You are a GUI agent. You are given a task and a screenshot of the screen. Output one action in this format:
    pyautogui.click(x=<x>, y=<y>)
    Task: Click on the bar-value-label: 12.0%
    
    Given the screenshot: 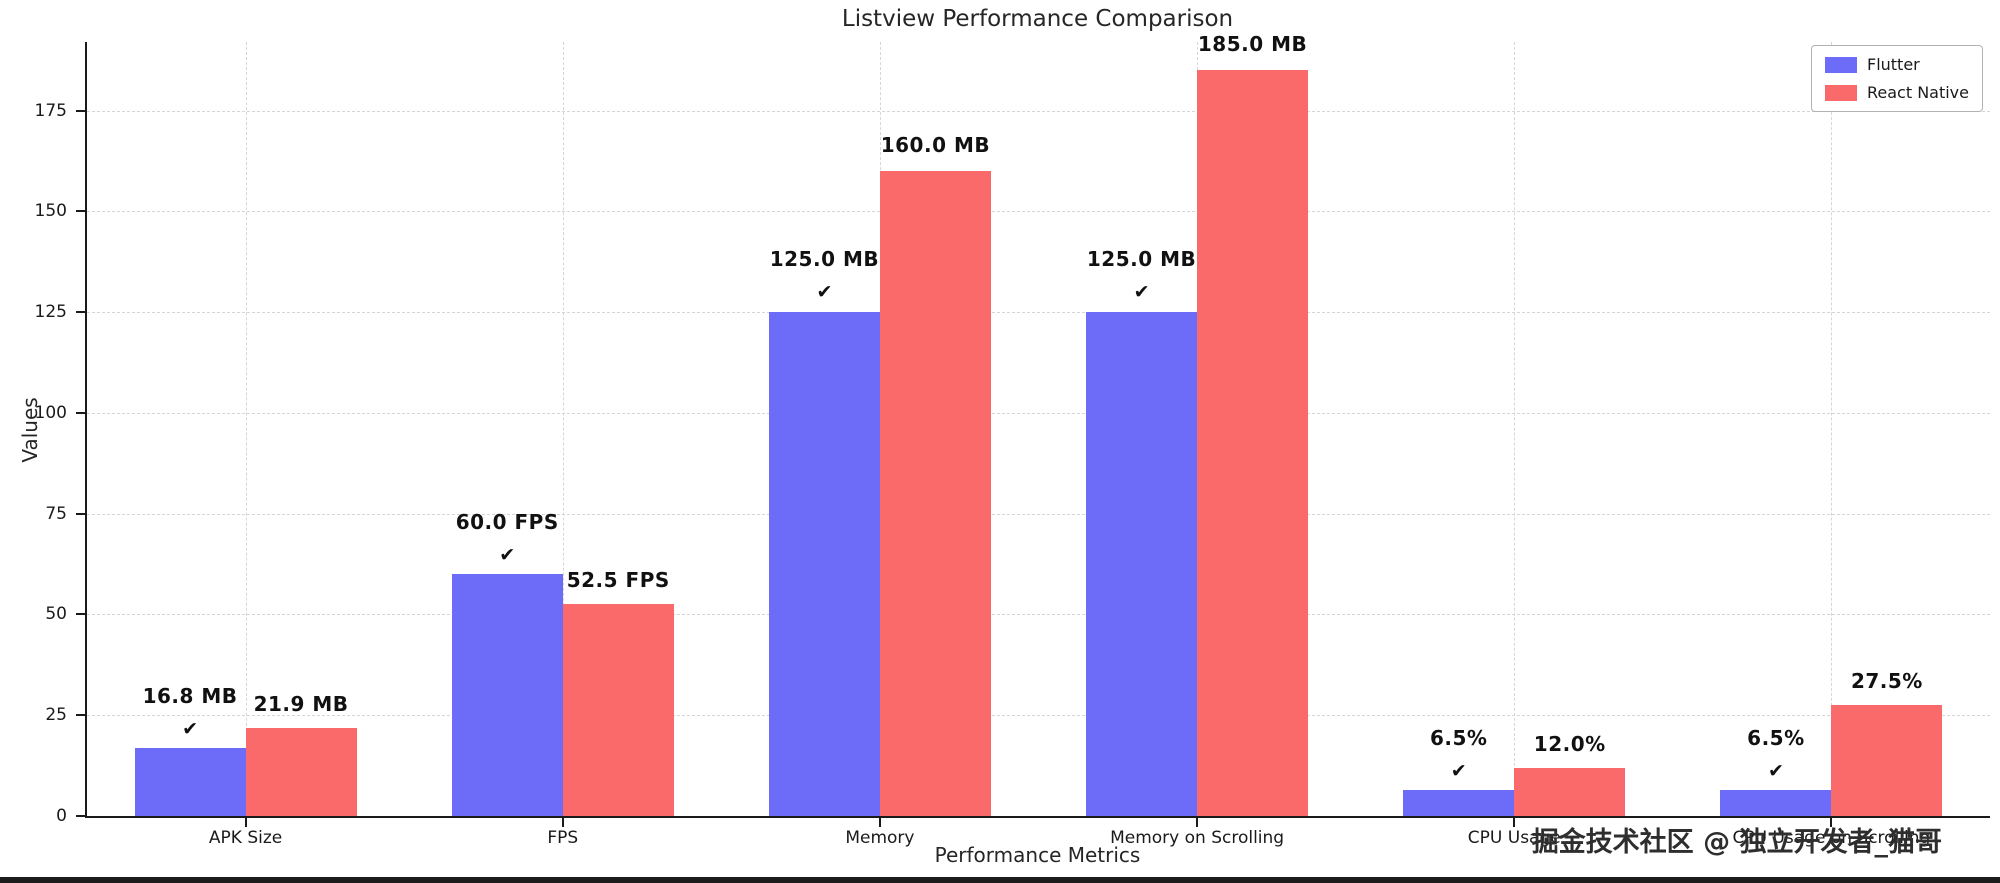 What is the action you would take?
    pyautogui.click(x=1569, y=743)
    